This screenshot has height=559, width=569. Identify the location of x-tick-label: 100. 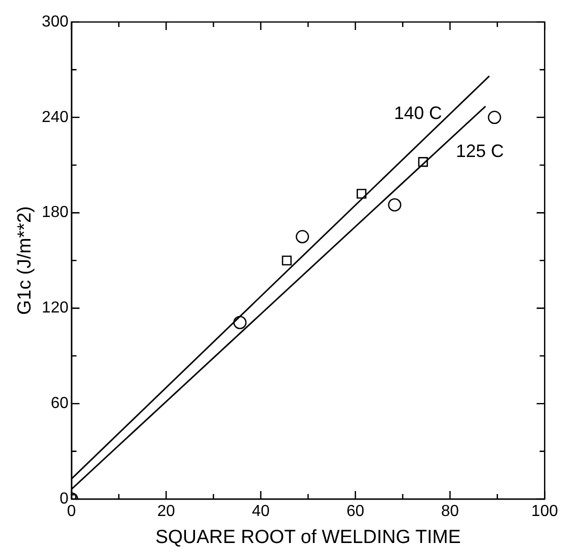
(544, 511).